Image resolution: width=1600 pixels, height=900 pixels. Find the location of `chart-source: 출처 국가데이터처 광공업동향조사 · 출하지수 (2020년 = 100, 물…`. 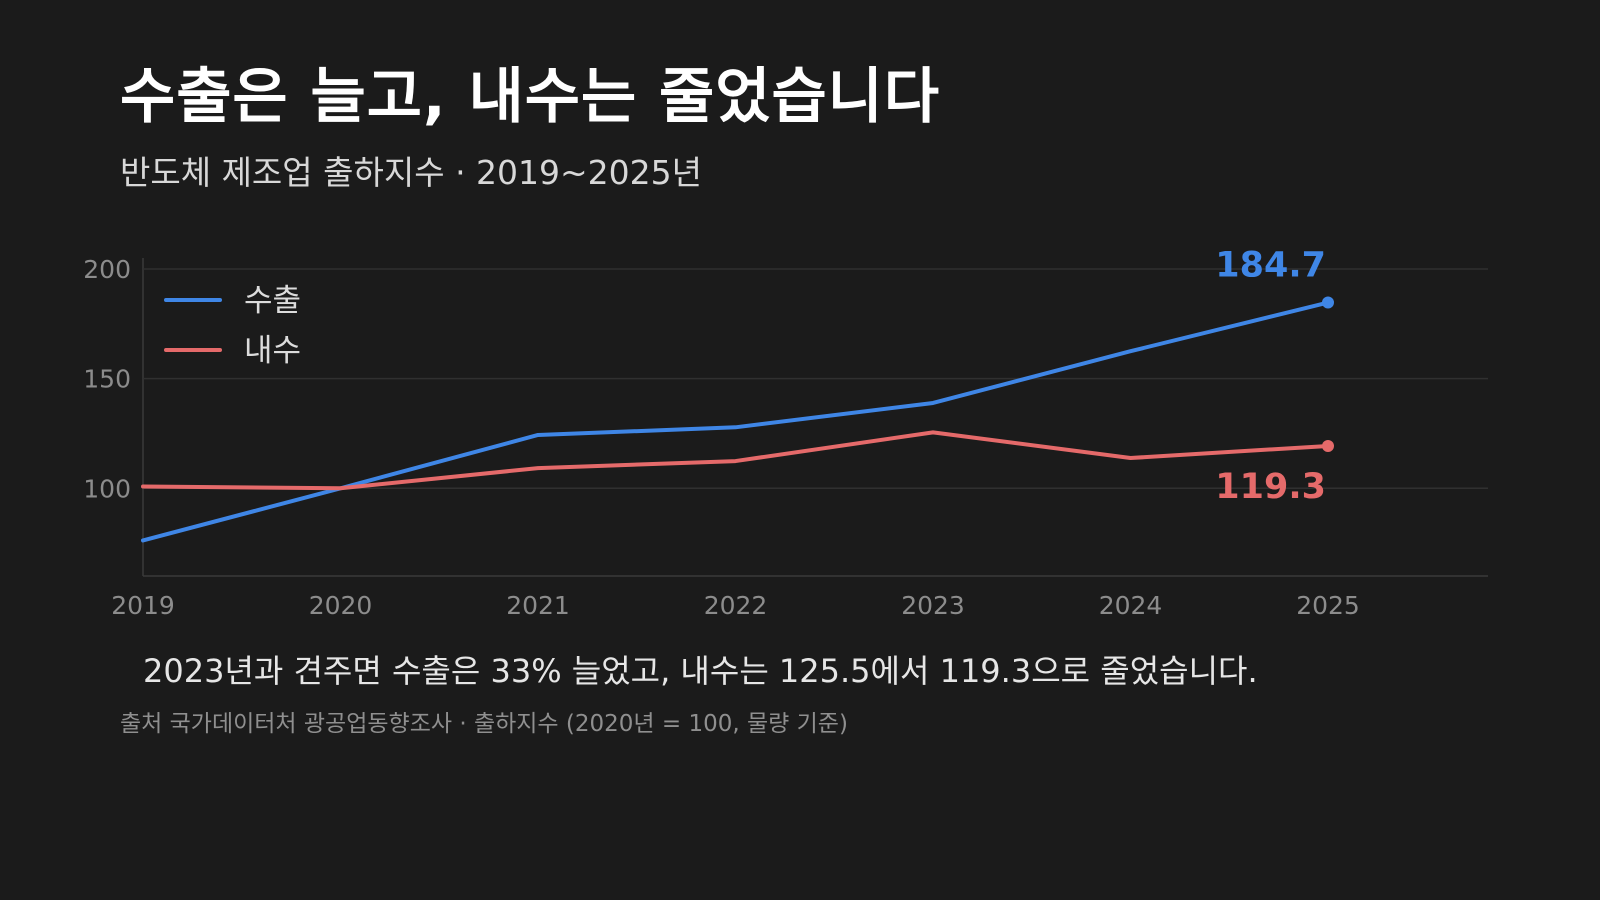

chart-source: 출처 국가데이터처 광공업동향조사 · 출하지수 (2020년 = 100, 물… is located at coordinates (484, 724).